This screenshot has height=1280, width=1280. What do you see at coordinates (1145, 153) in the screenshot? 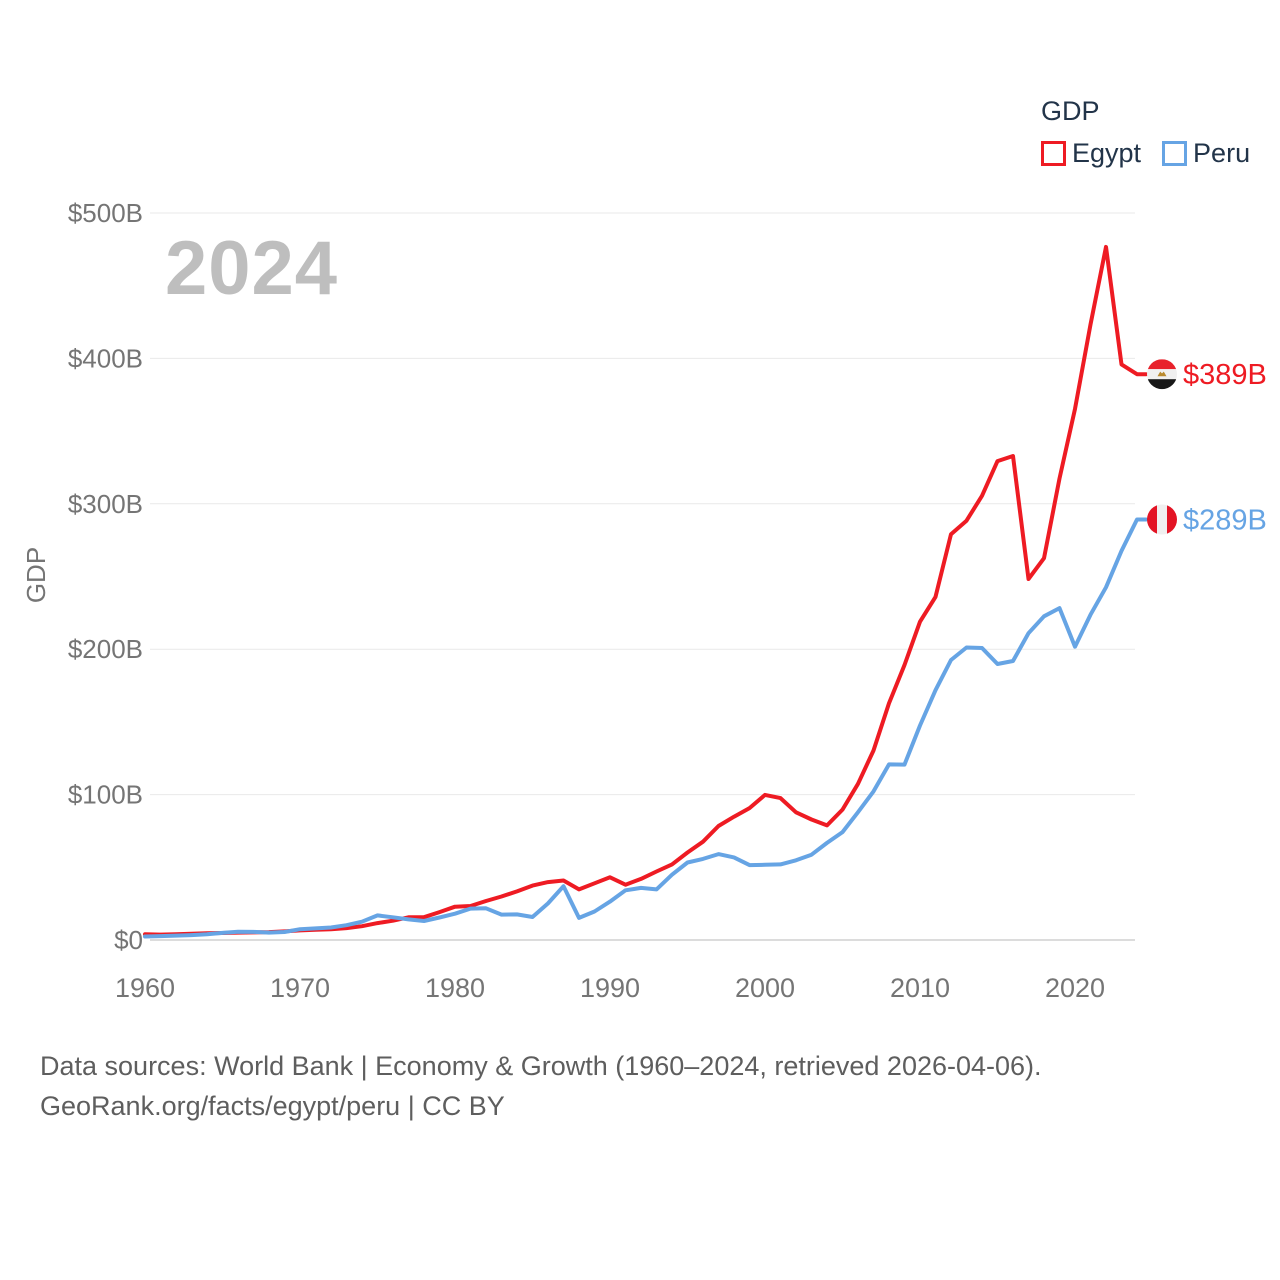
I see `legend-items: Egypt Peru` at bounding box center [1145, 153].